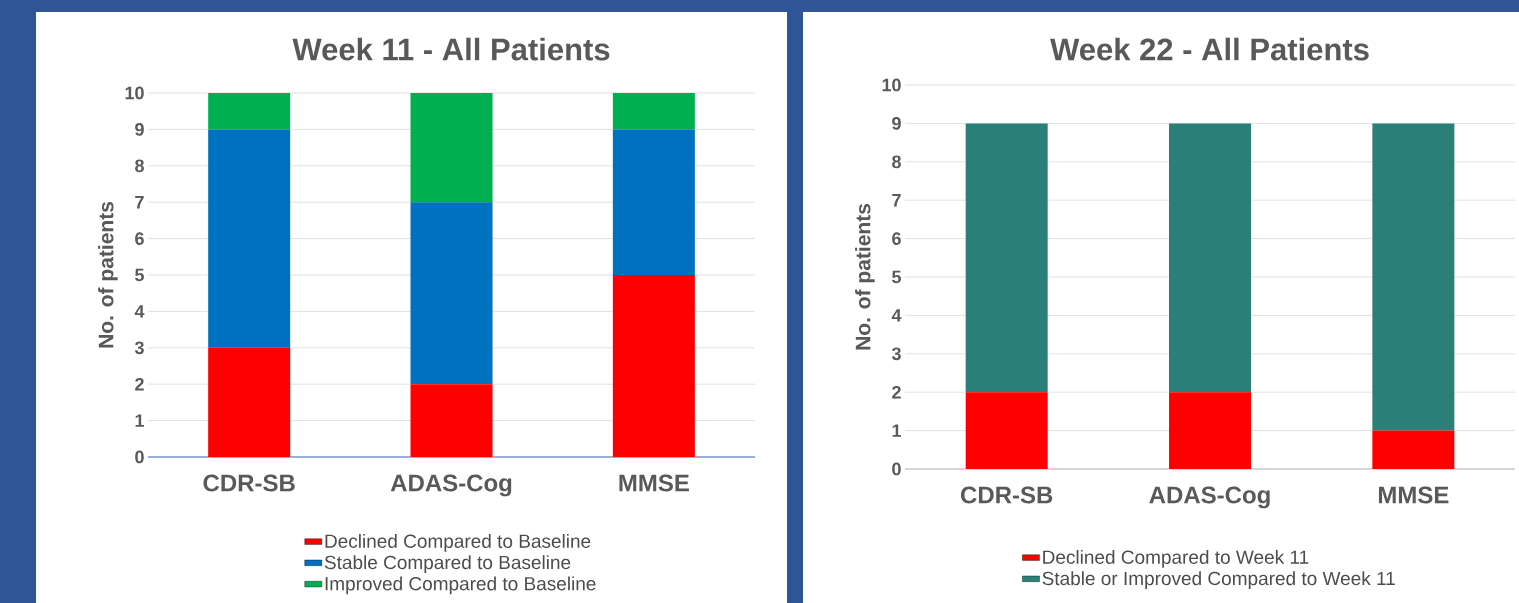 Image resolution: width=1519 pixels, height=603 pixels. What do you see at coordinates (447, 564) in the screenshot?
I see `legend-label: Stable Compared to Baseline` at bounding box center [447, 564].